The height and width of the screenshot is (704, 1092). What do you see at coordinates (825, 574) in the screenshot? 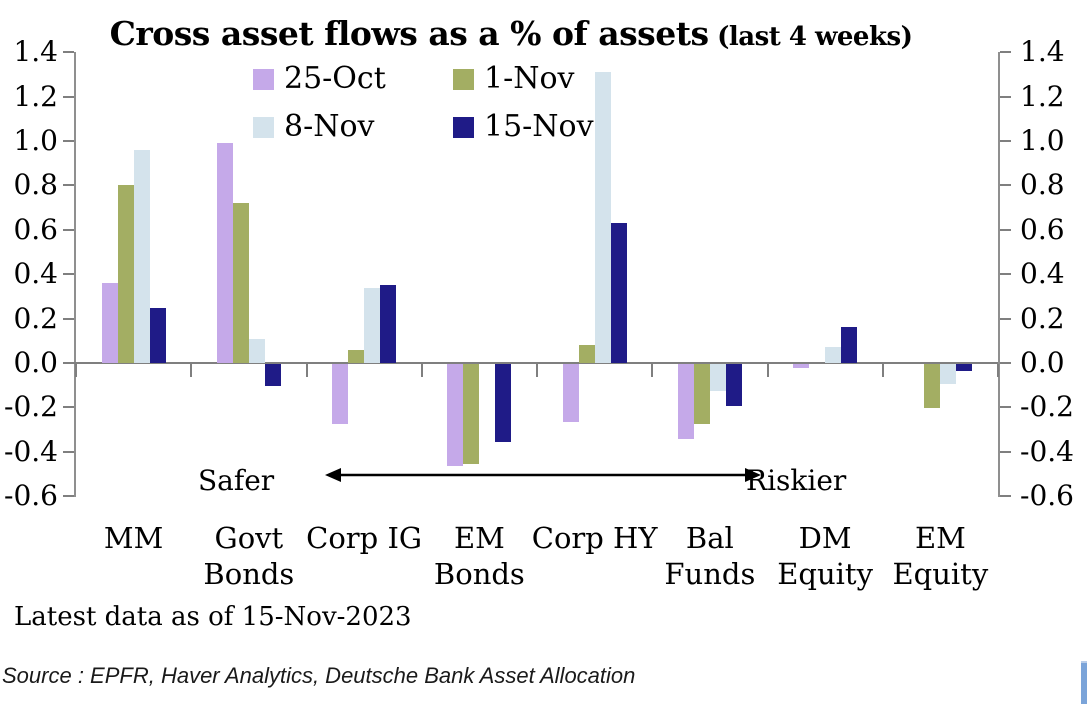
I see `x-category-line: Equity` at bounding box center [825, 574].